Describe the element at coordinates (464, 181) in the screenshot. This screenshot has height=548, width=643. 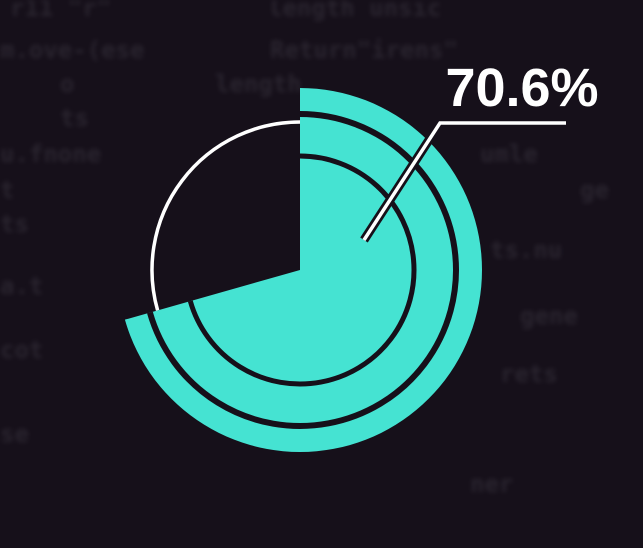
I see `leader-line` at that location.